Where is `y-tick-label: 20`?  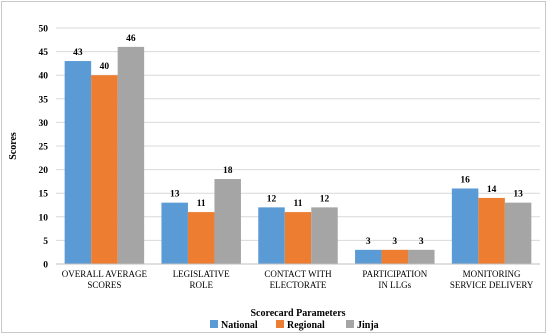
y-tick-label: 20 is located at coordinates (44, 171).